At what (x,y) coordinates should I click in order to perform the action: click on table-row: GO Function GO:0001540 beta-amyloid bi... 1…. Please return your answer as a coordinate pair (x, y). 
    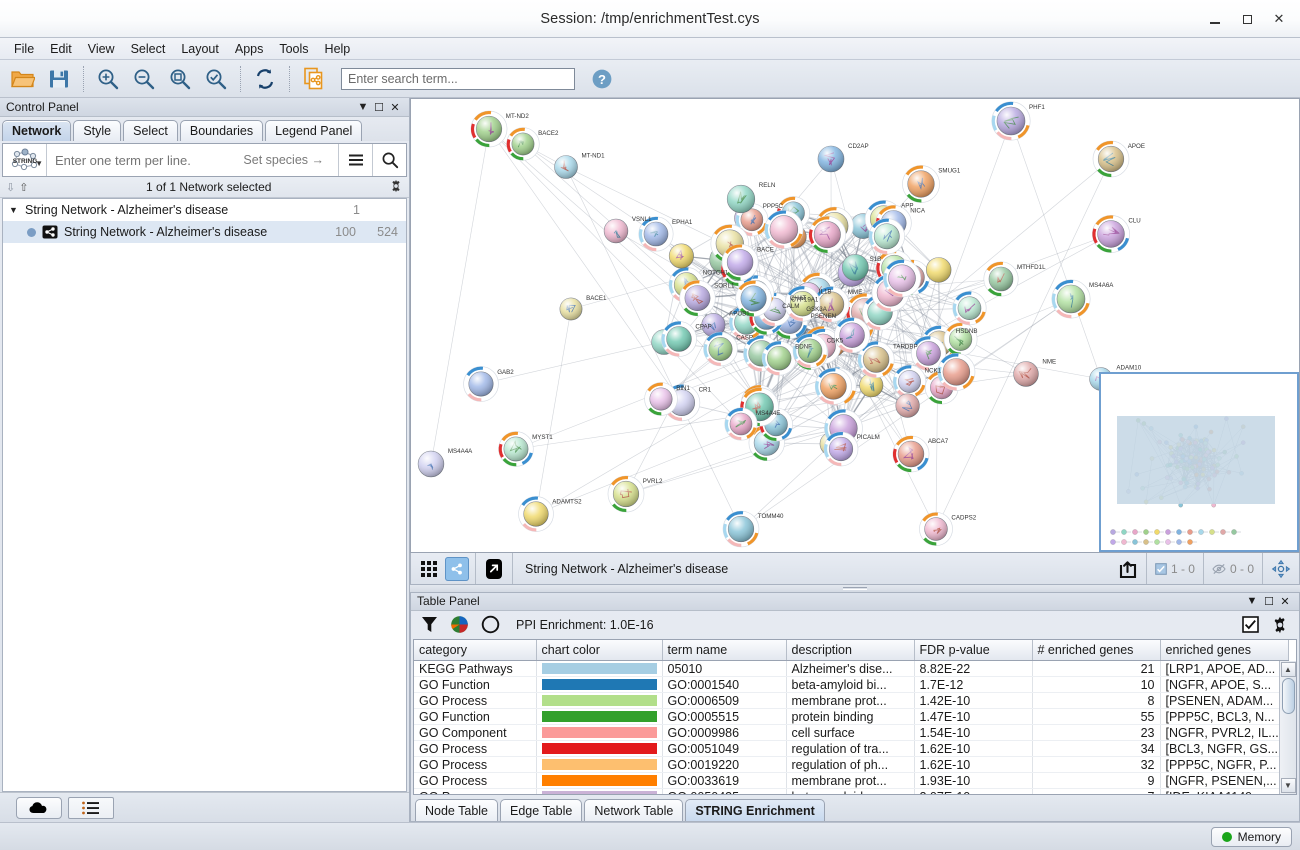
    Looking at the image, I should click on (851, 685).